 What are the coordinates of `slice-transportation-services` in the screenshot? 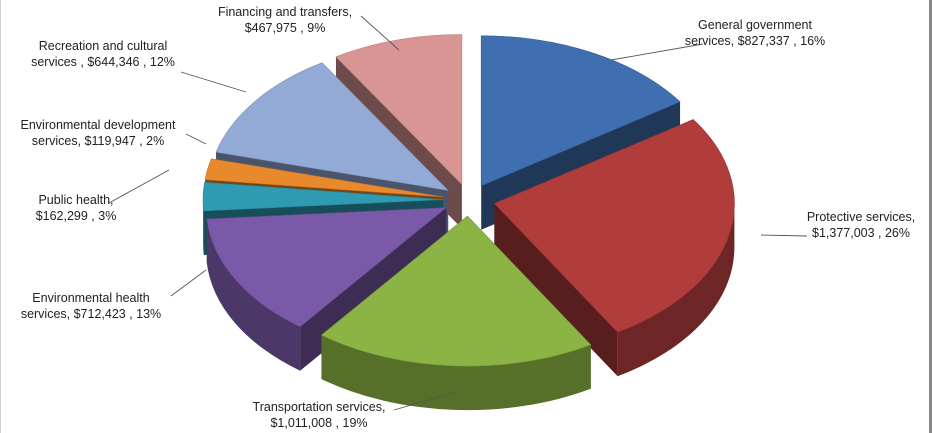 It's located at (456, 291).